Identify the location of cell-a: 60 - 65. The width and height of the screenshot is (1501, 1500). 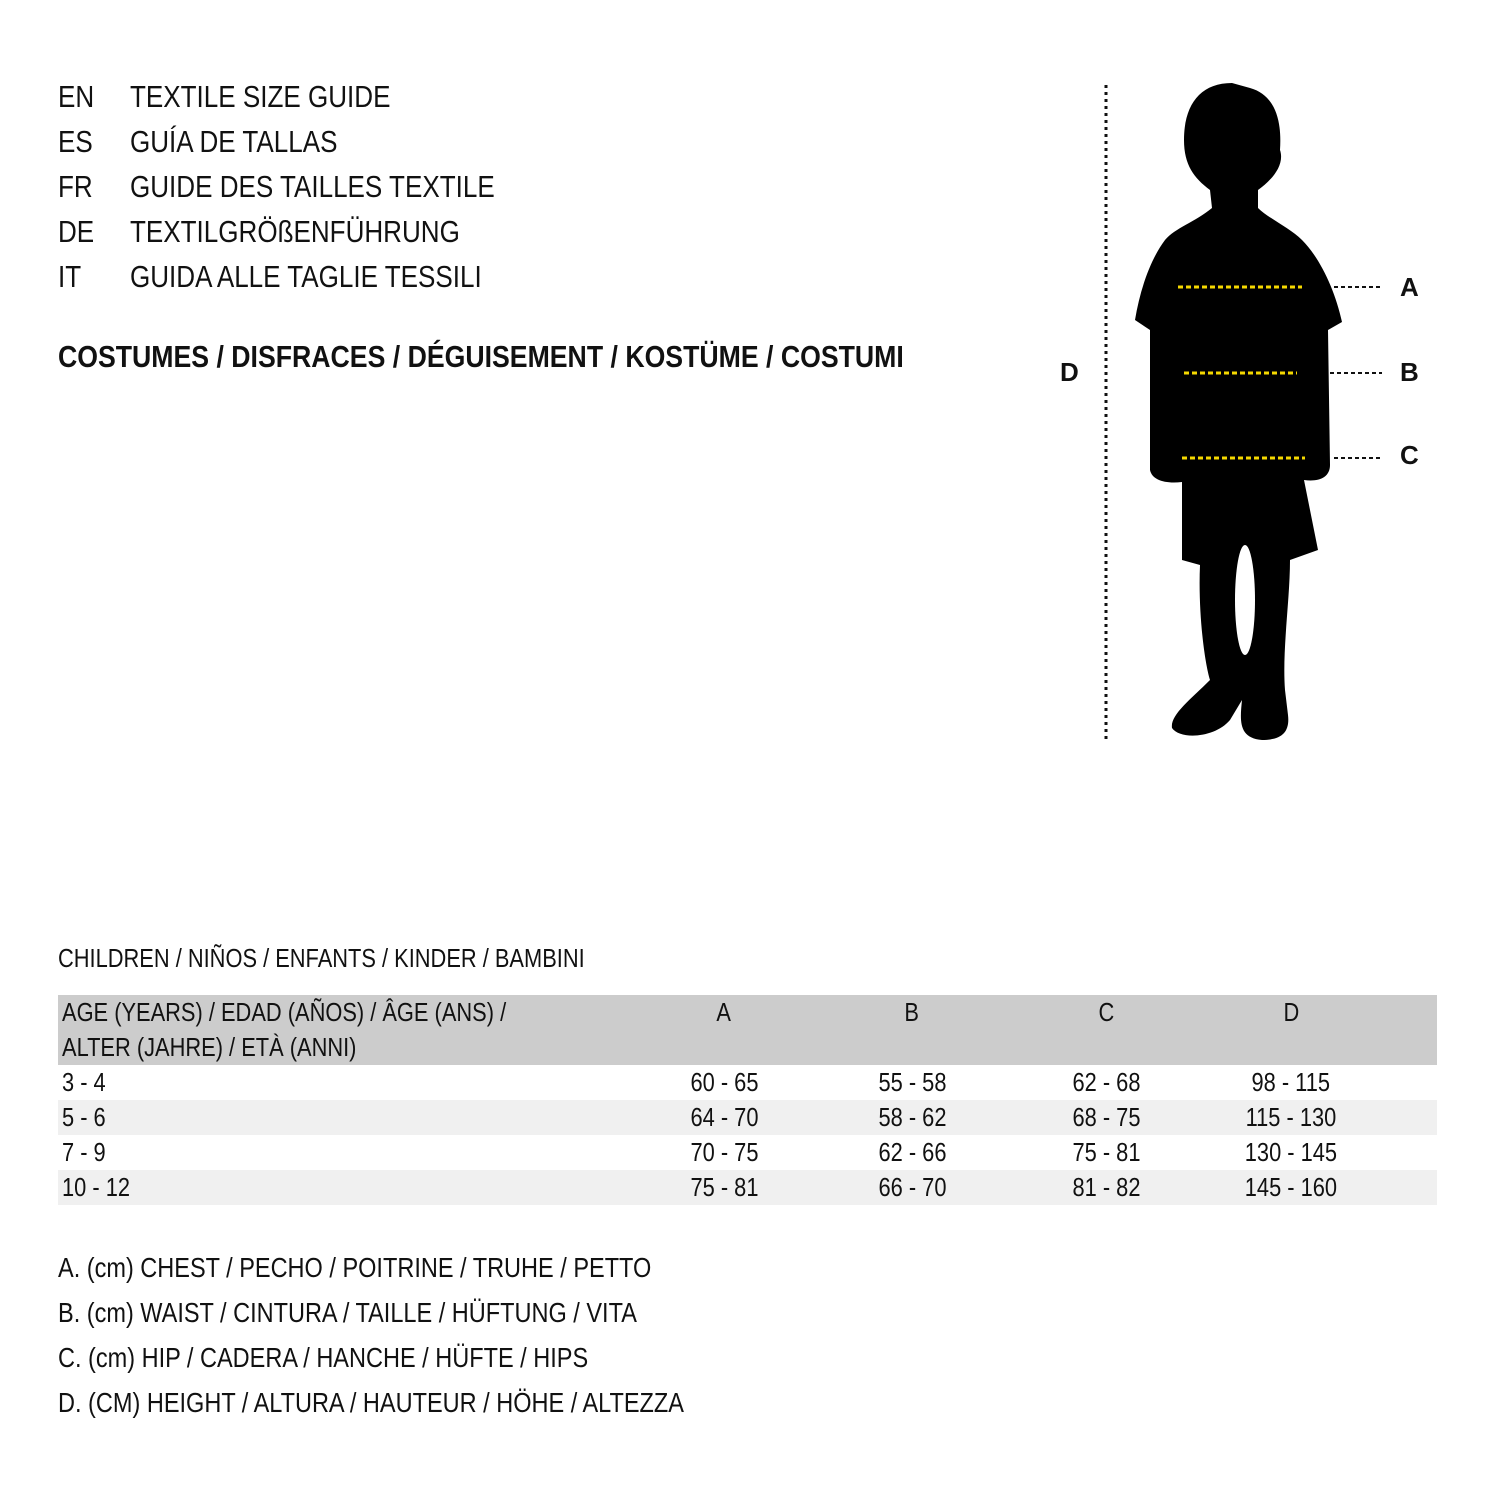
(723, 1082).